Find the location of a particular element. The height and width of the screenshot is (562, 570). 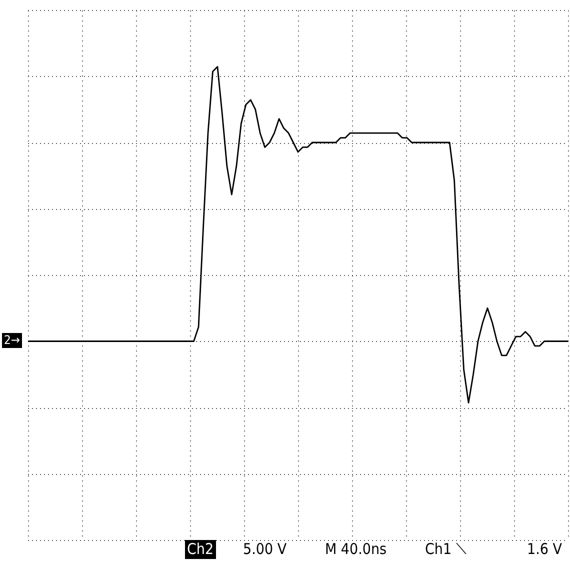

text: 5.00 V is located at coordinates (265, 549).